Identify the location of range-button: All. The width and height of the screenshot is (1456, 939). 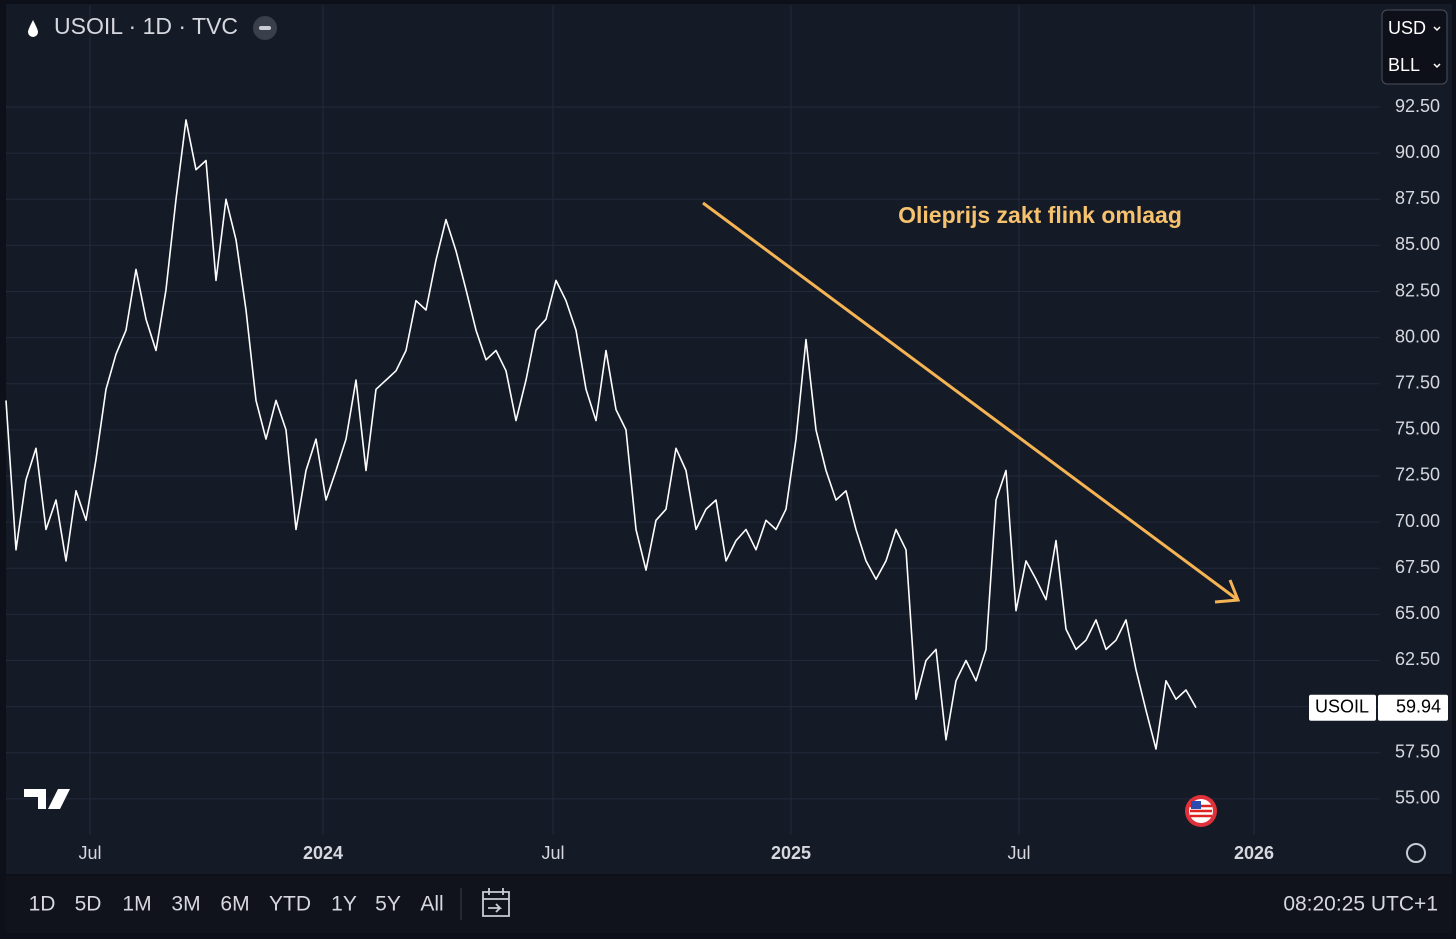
(431, 904).